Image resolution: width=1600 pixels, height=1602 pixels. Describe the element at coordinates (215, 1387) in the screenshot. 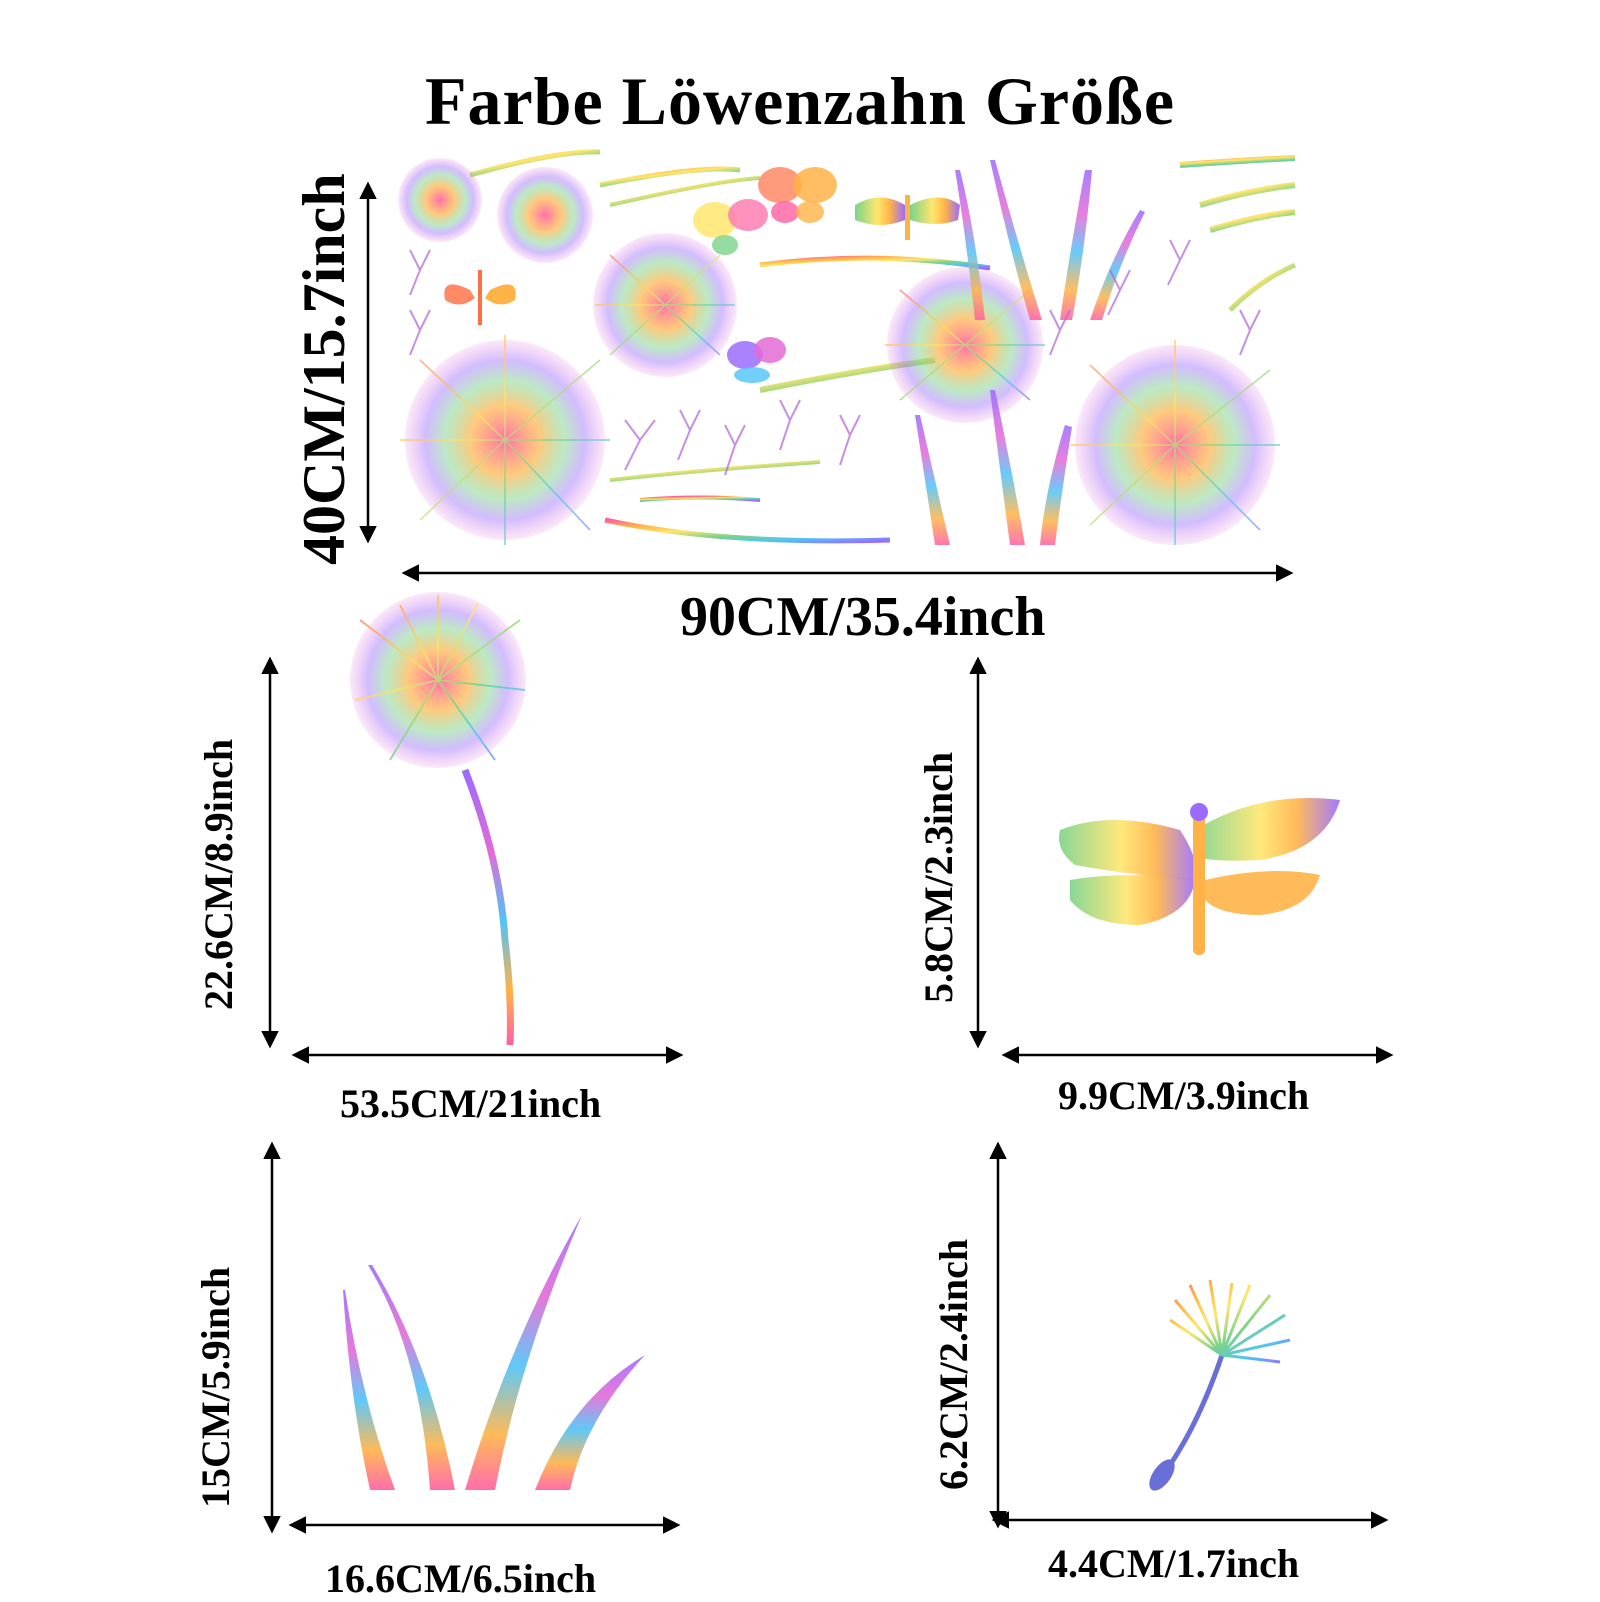

I see `grass-height-label: 15CM/5.9inch` at that location.